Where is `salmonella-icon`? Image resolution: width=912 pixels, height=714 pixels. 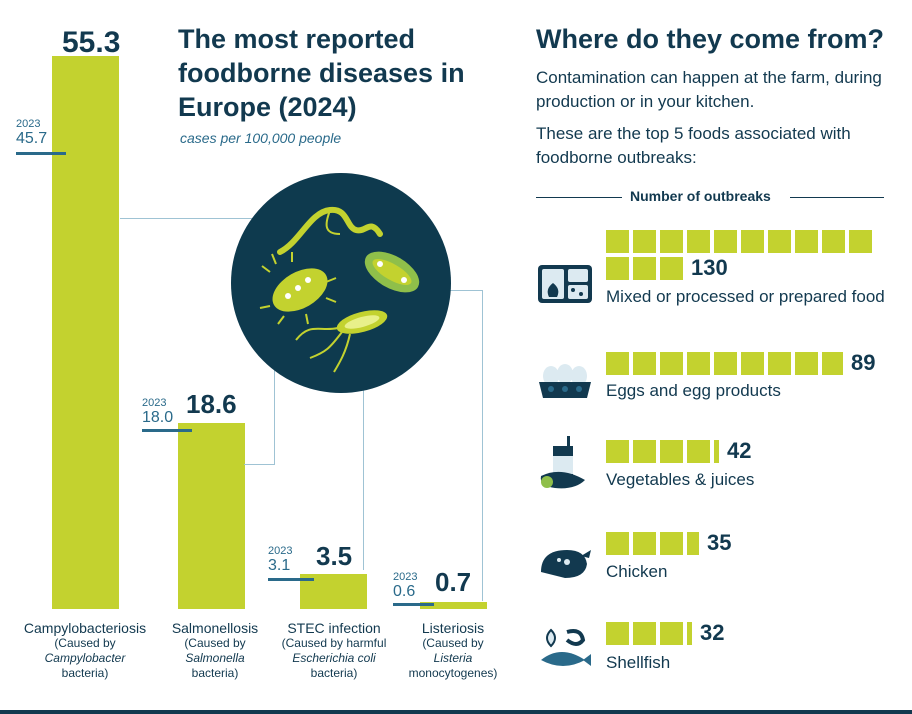 salmonella-icon is located at coordinates (298, 288).